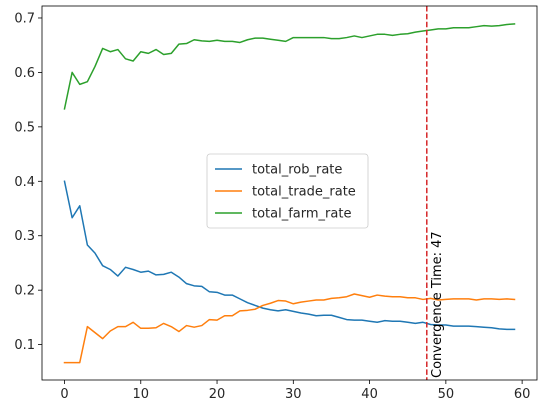  I want to click on convergence-label: Convergence Time: 47, so click(437, 304).